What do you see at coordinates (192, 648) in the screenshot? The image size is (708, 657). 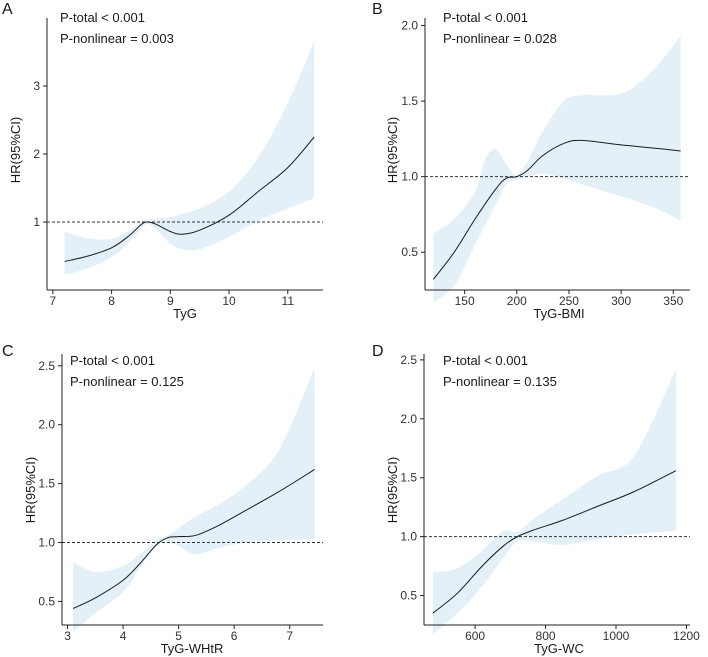 I see `x-axis-label: TyG-WHtR` at bounding box center [192, 648].